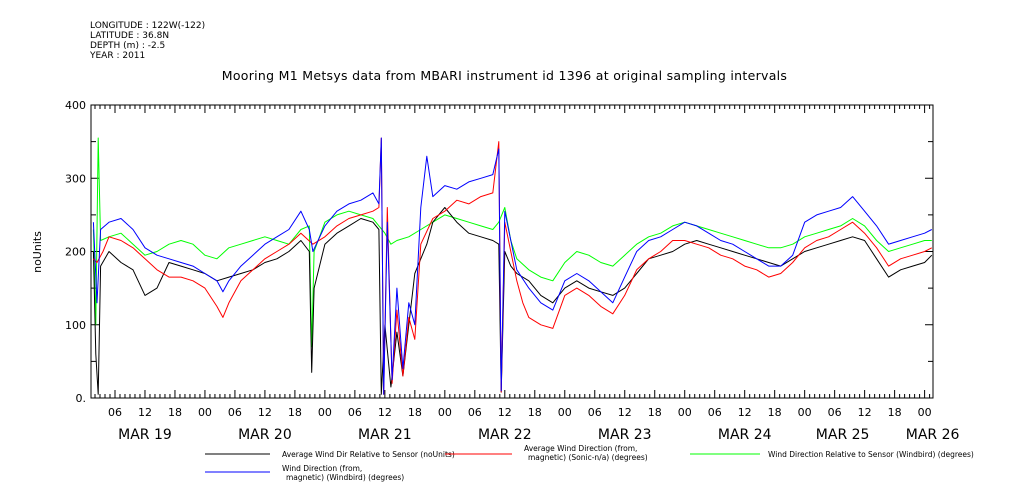  I want to click on x-date-label: MAR 24, so click(745, 435).